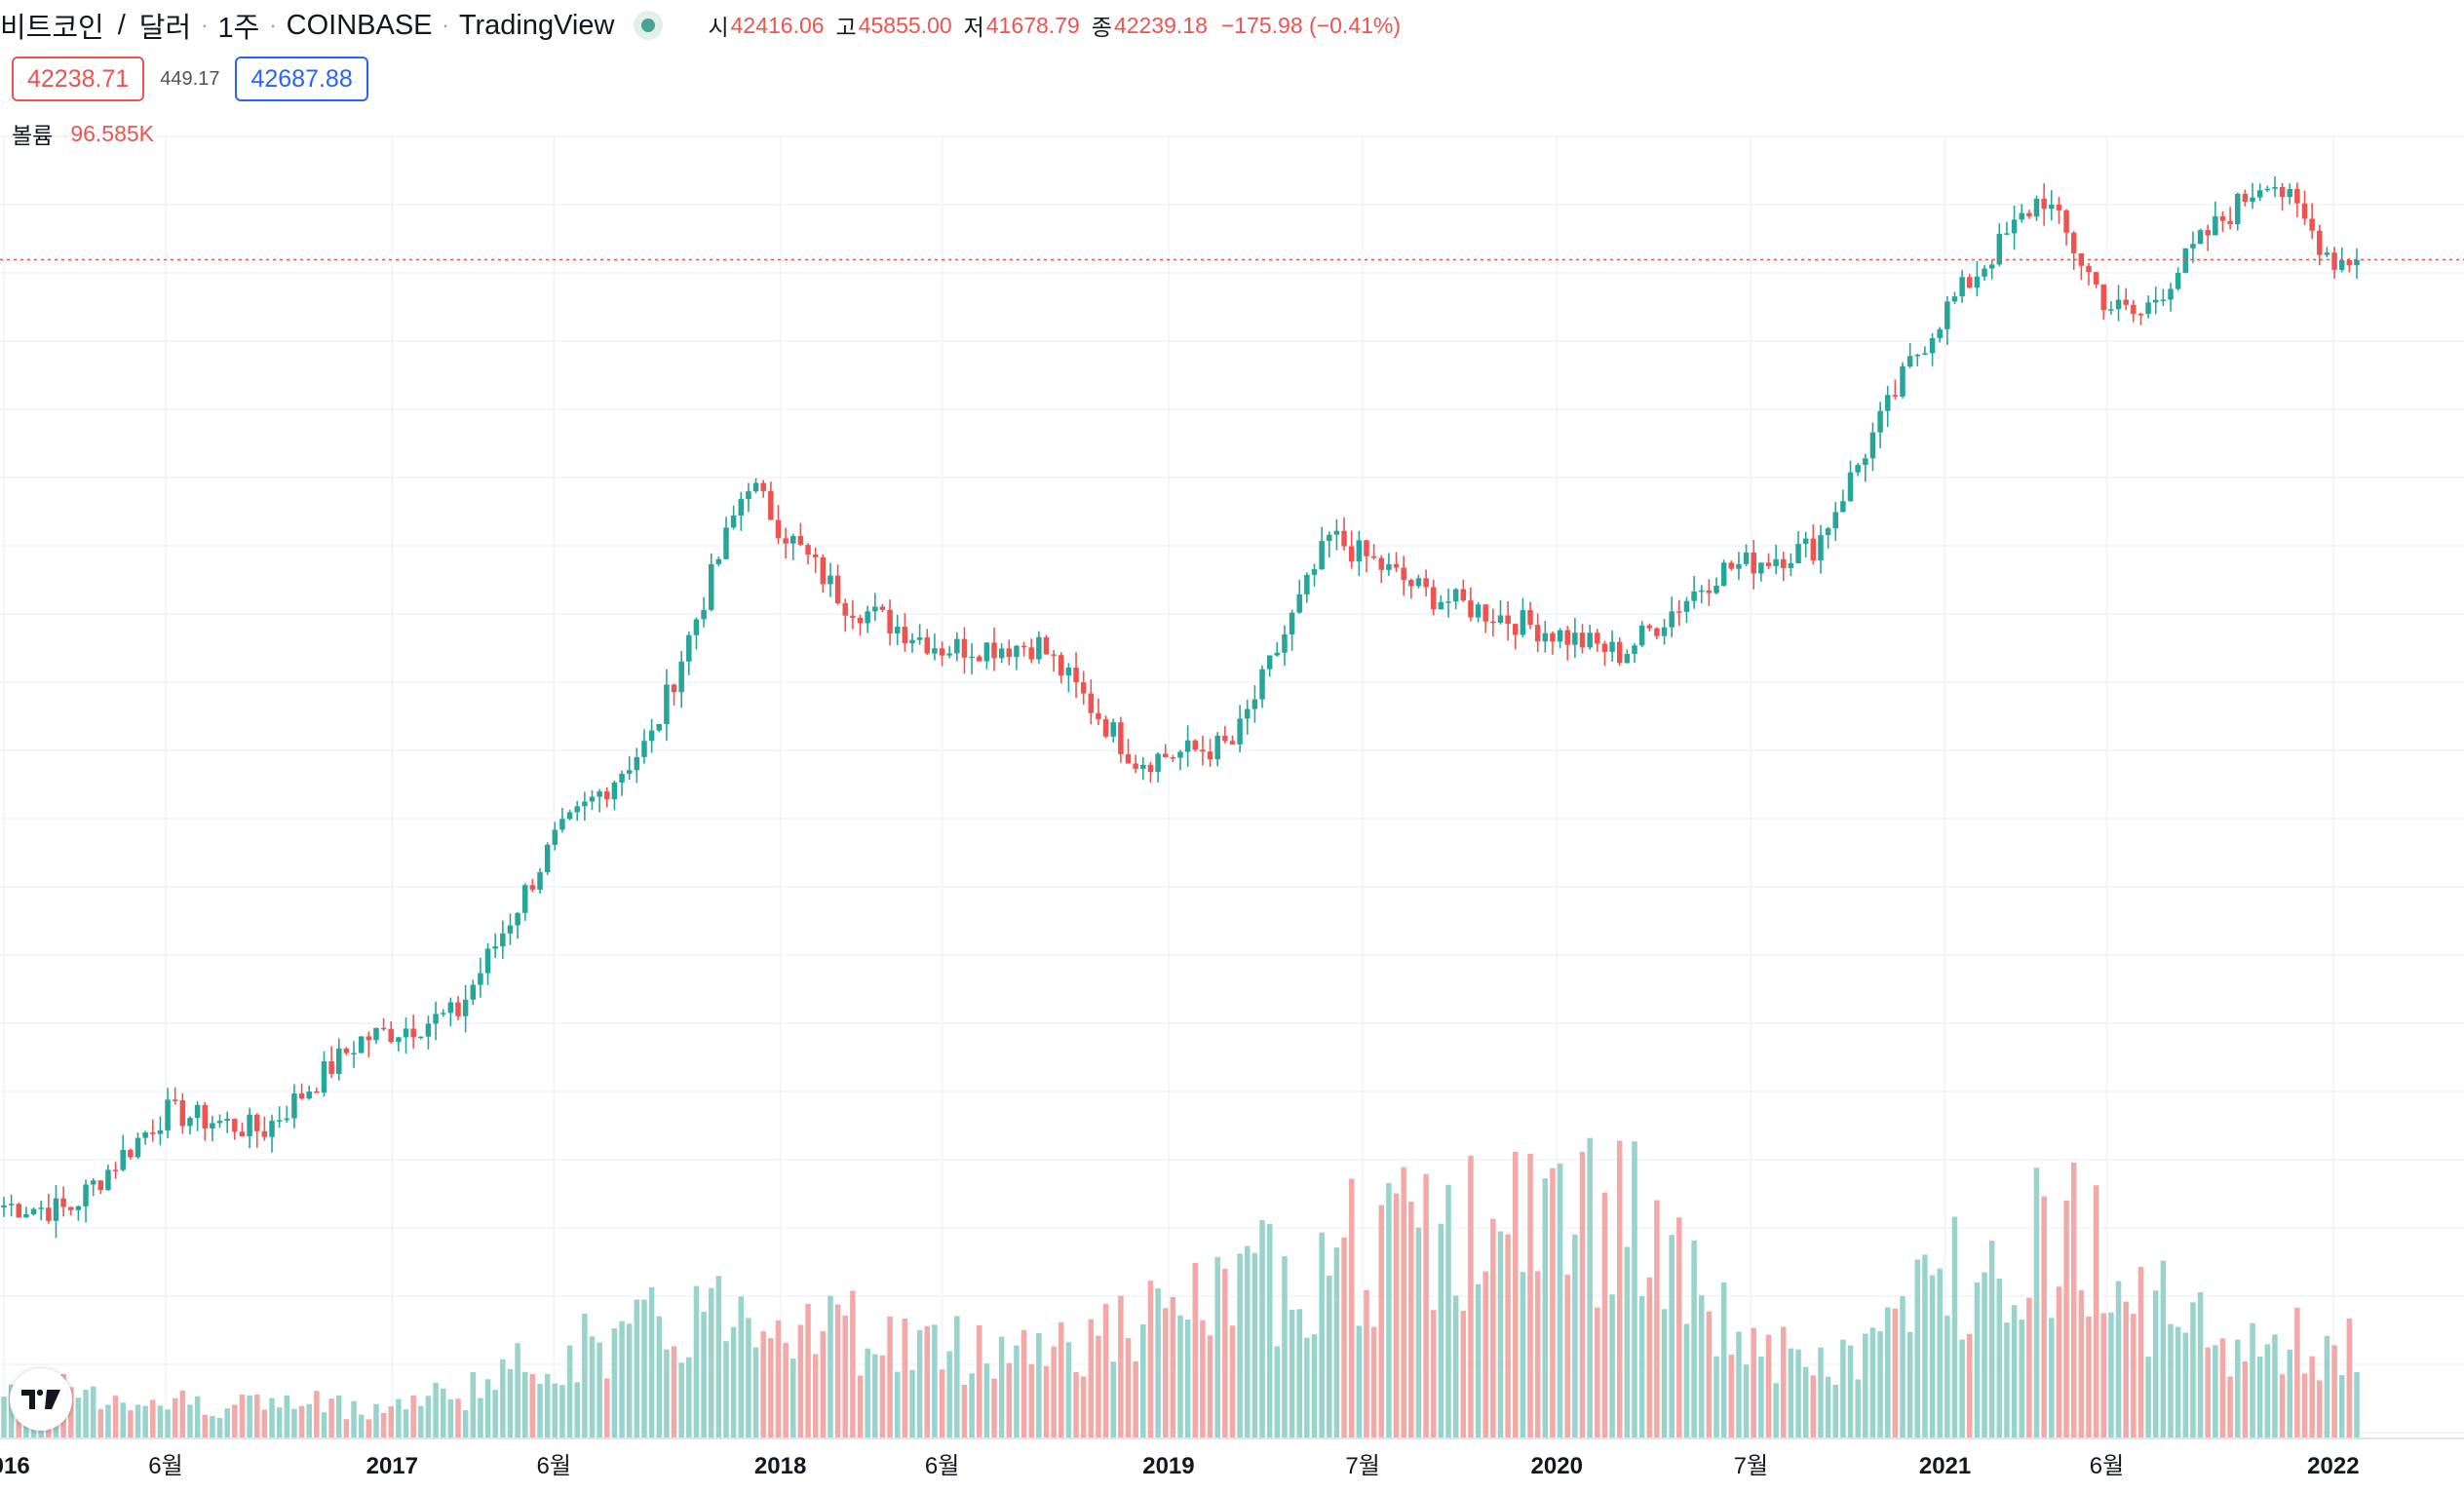 This screenshot has height=1493, width=2464. I want to click on sell-price-box: 42238.71, so click(78, 79).